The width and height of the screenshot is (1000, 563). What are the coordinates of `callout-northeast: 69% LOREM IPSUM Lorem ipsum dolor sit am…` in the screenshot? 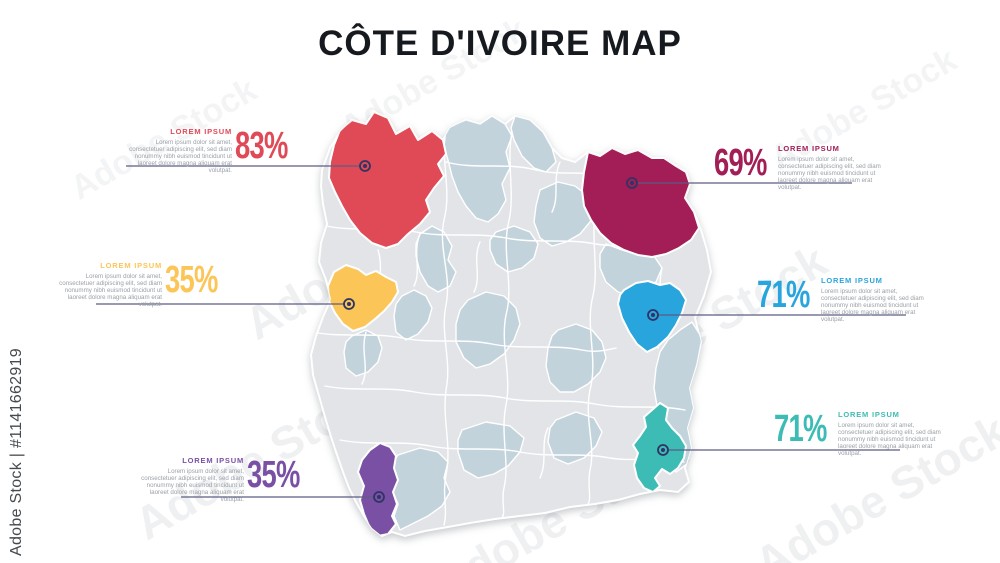 It's located at (798, 167).